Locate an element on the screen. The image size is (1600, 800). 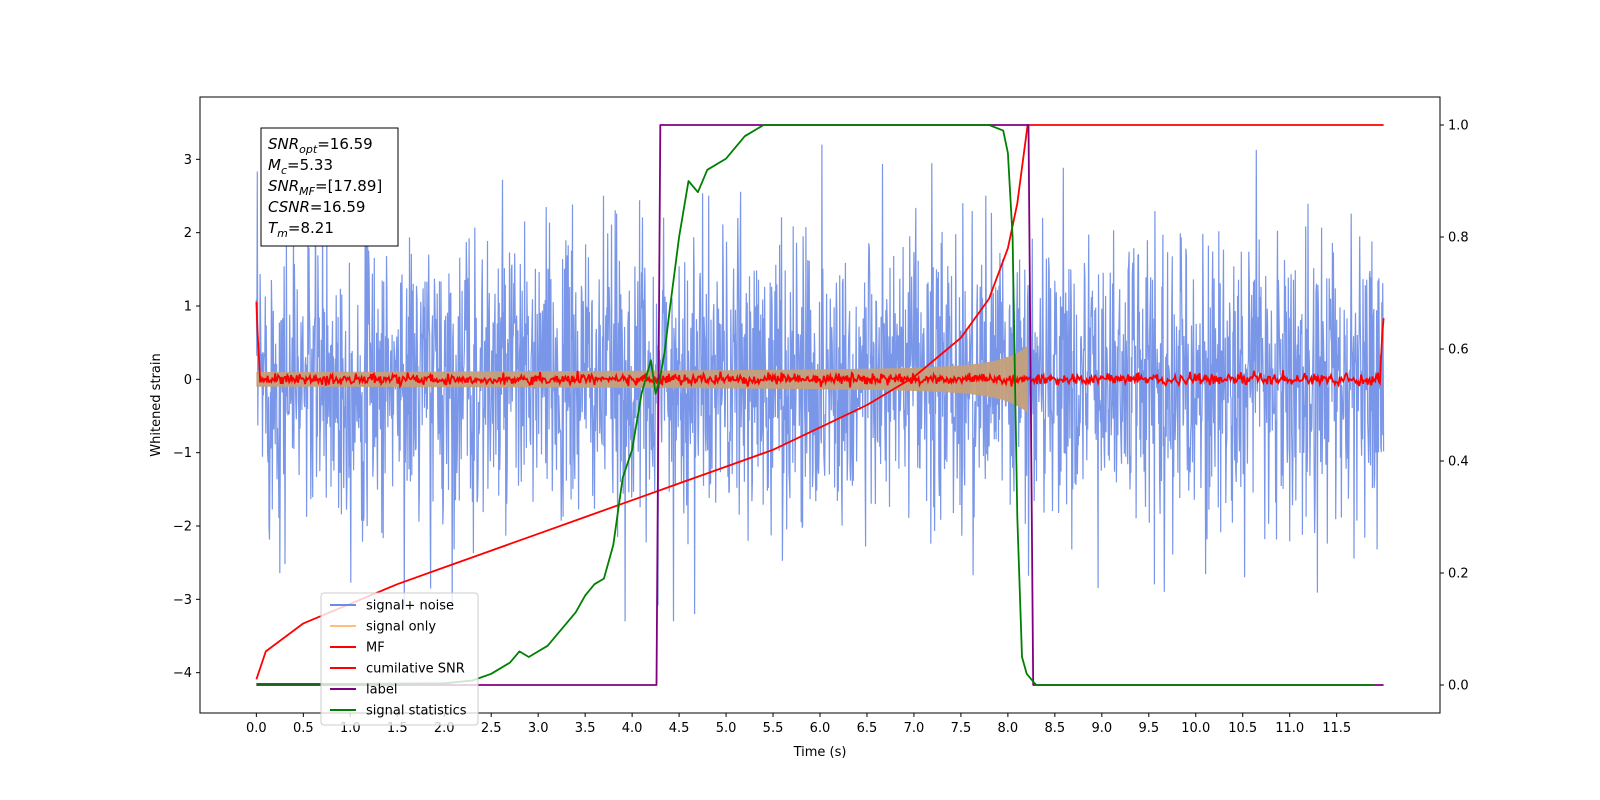
y-tick-label: −3 is located at coordinates (182, 600).